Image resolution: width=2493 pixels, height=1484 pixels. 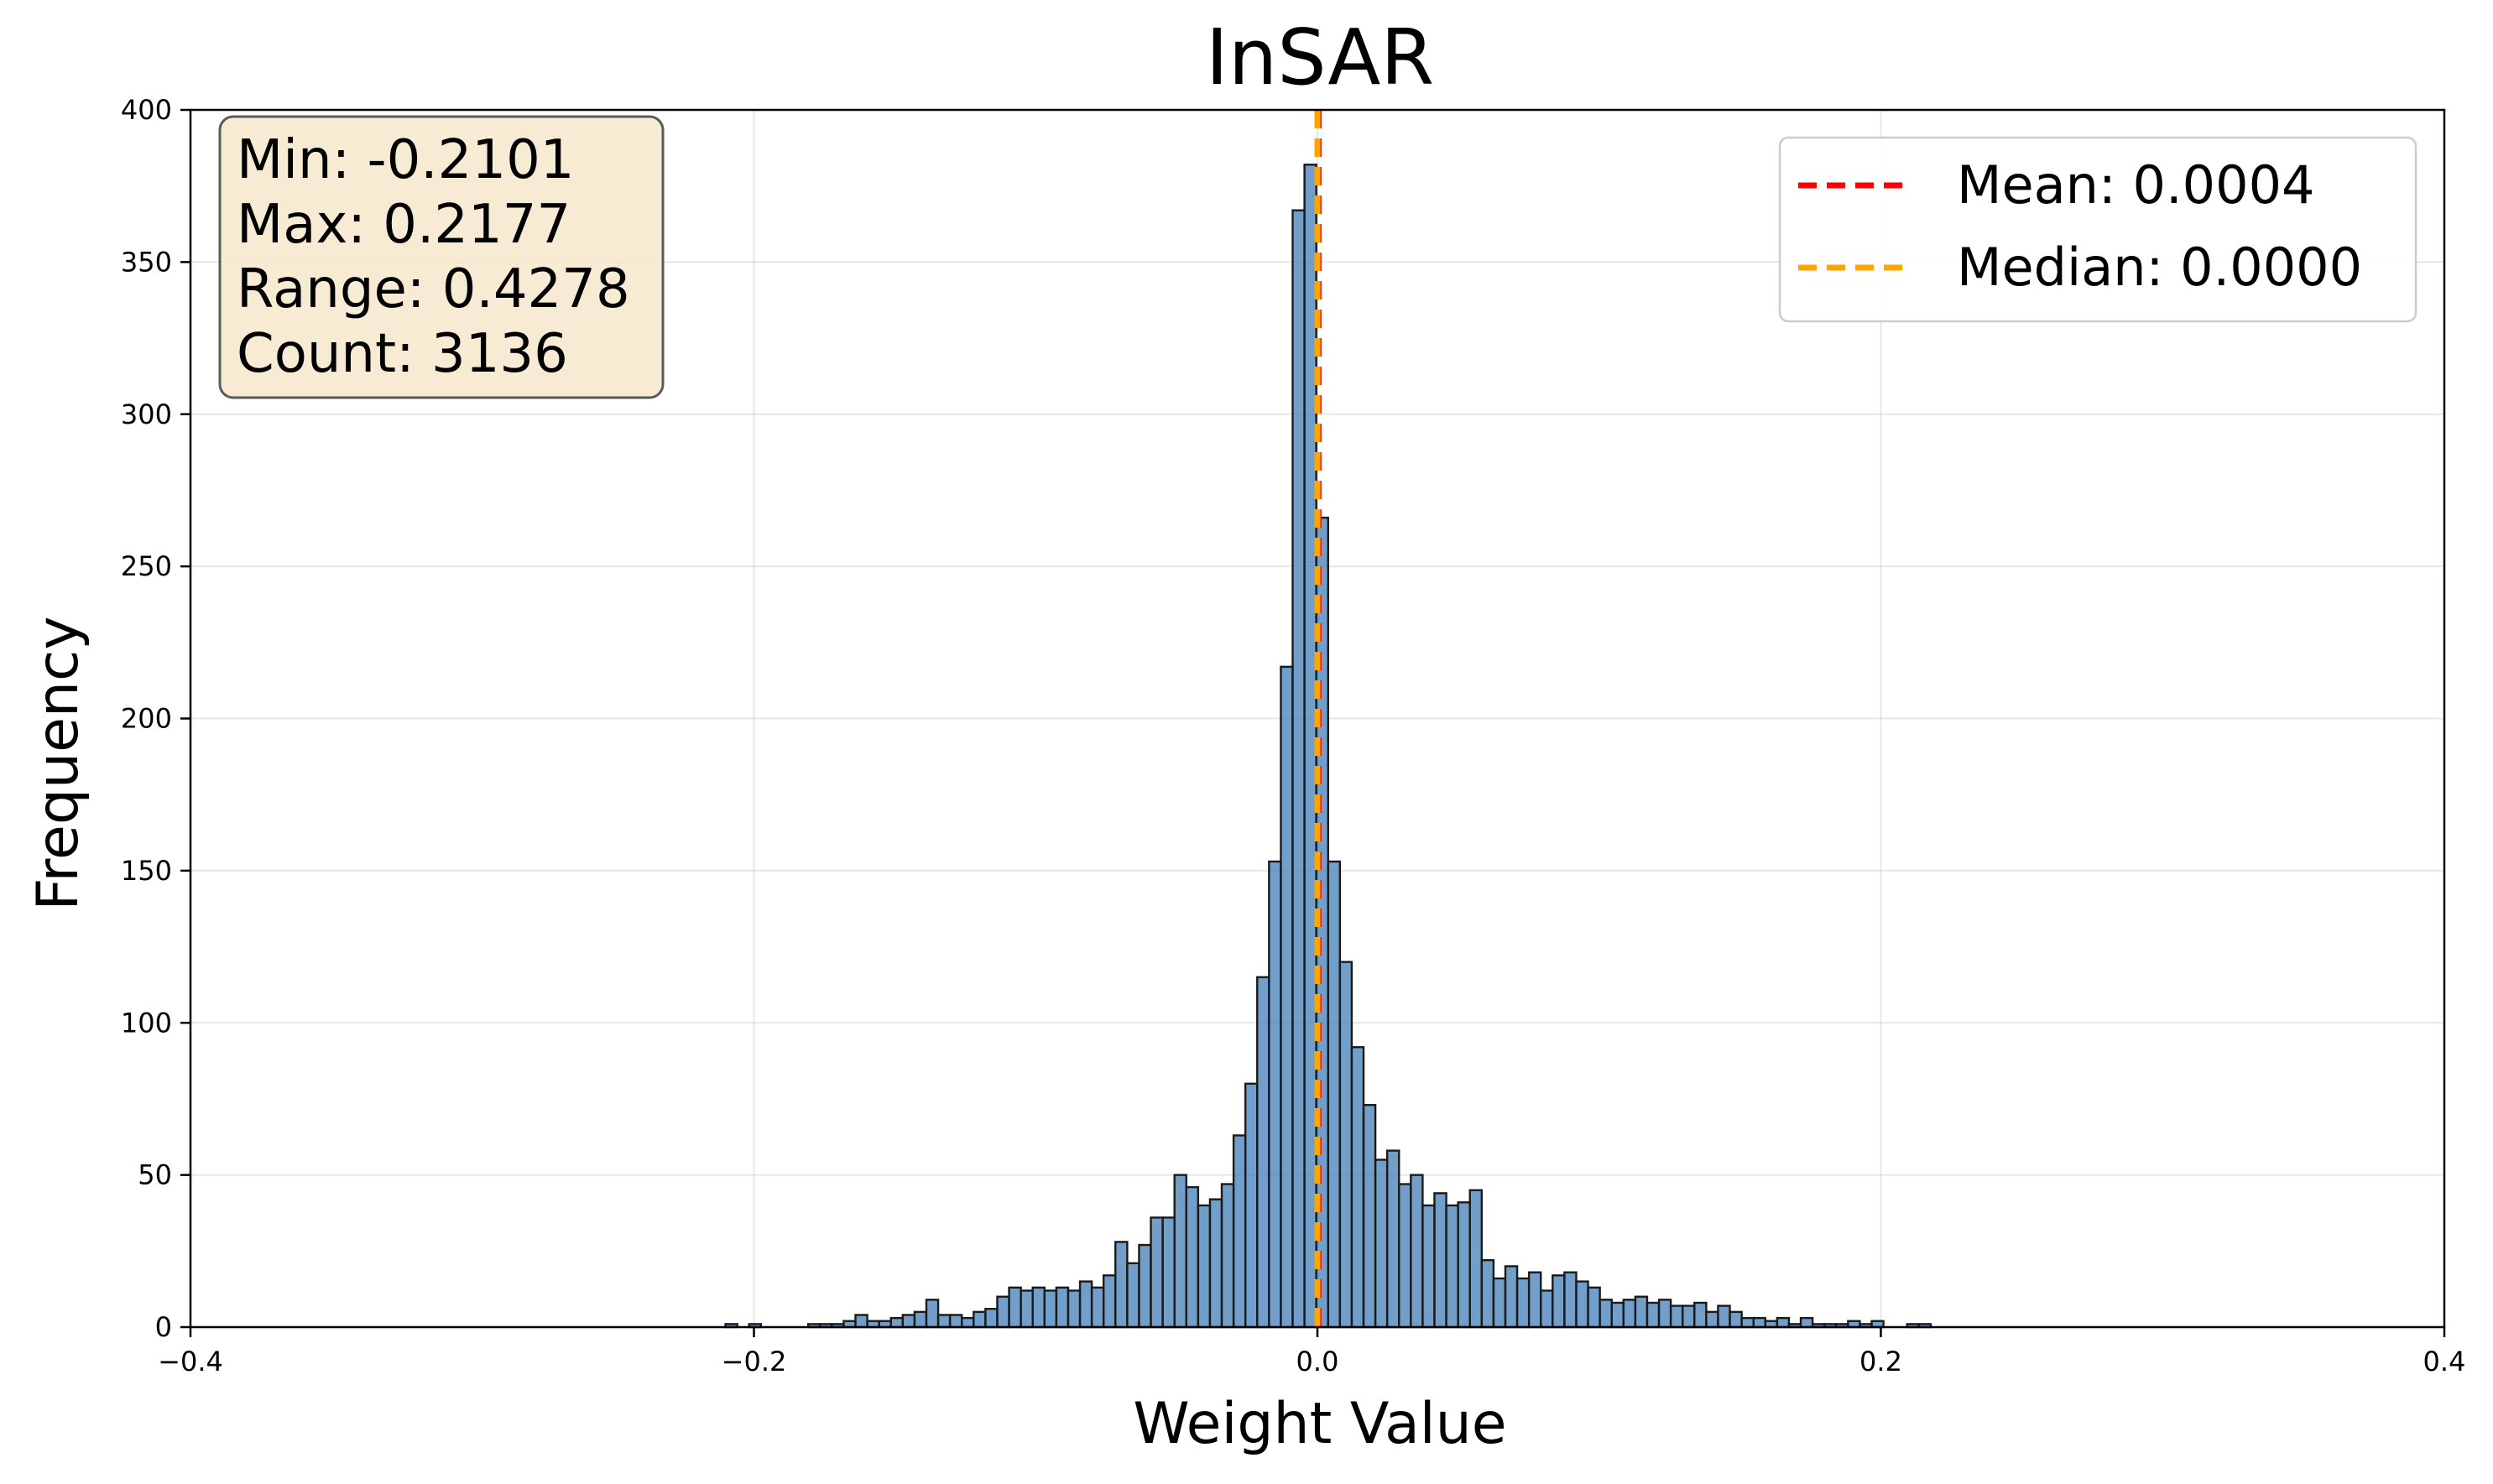 I want to click on stats-box-background, so click(x=442, y=257).